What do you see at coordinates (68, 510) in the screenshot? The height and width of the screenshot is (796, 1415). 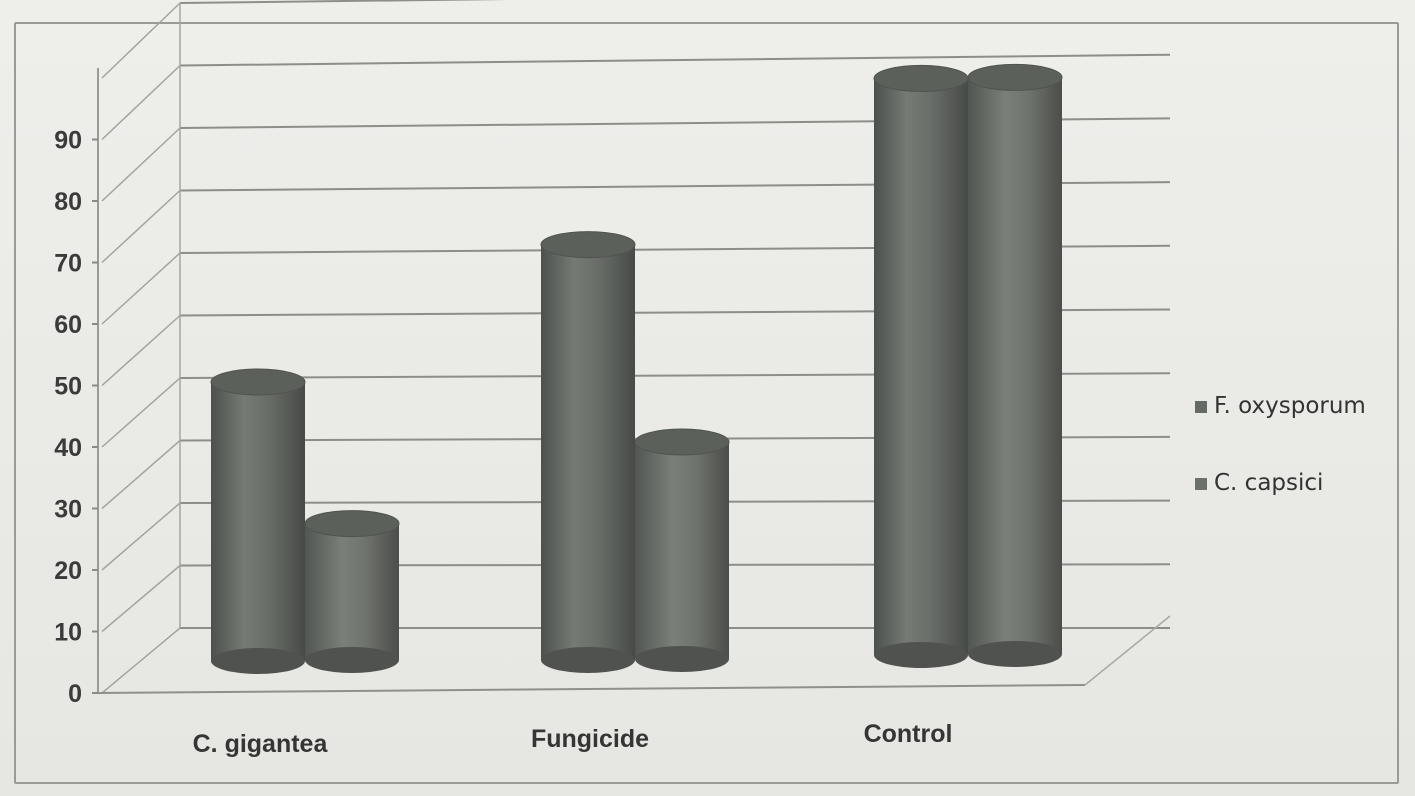 I see `y-tick-label: 30` at bounding box center [68, 510].